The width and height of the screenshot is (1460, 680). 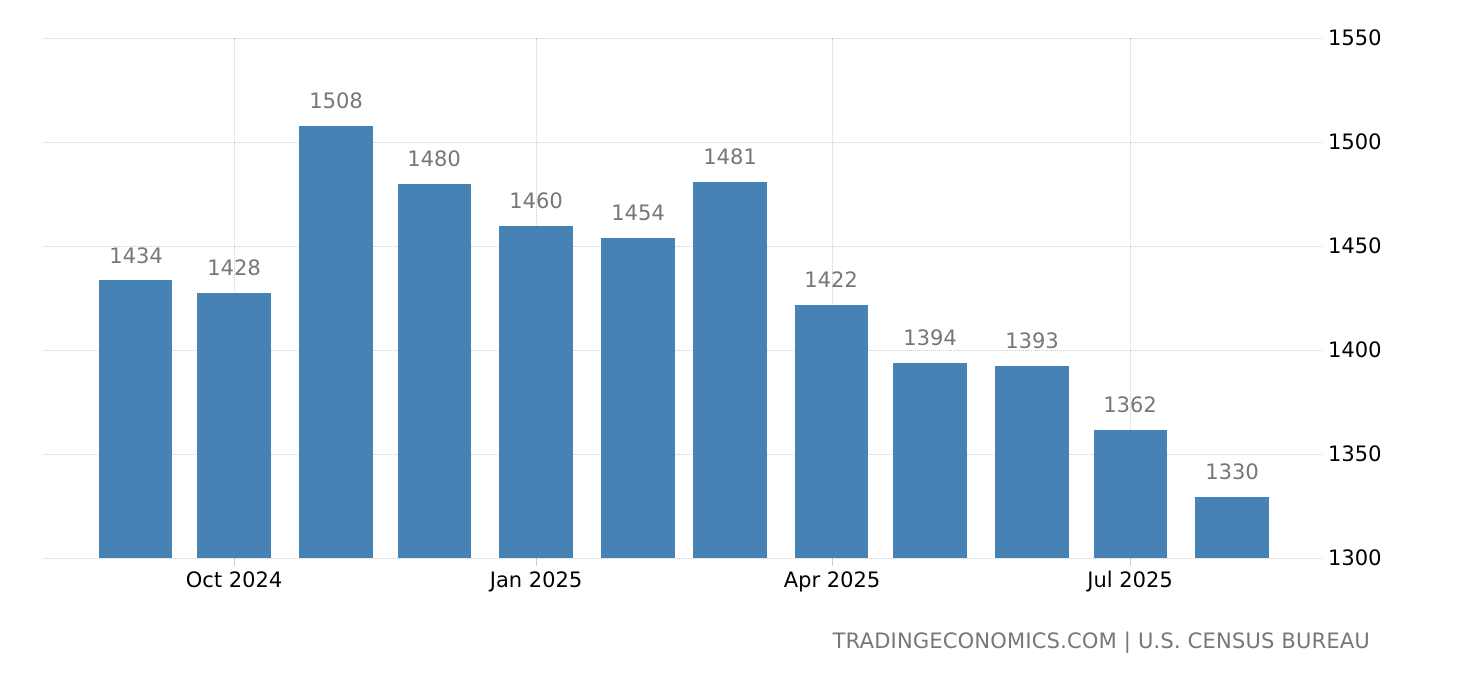 What do you see at coordinates (1355, 350) in the screenshot?
I see `y-axis-label: 1400` at bounding box center [1355, 350].